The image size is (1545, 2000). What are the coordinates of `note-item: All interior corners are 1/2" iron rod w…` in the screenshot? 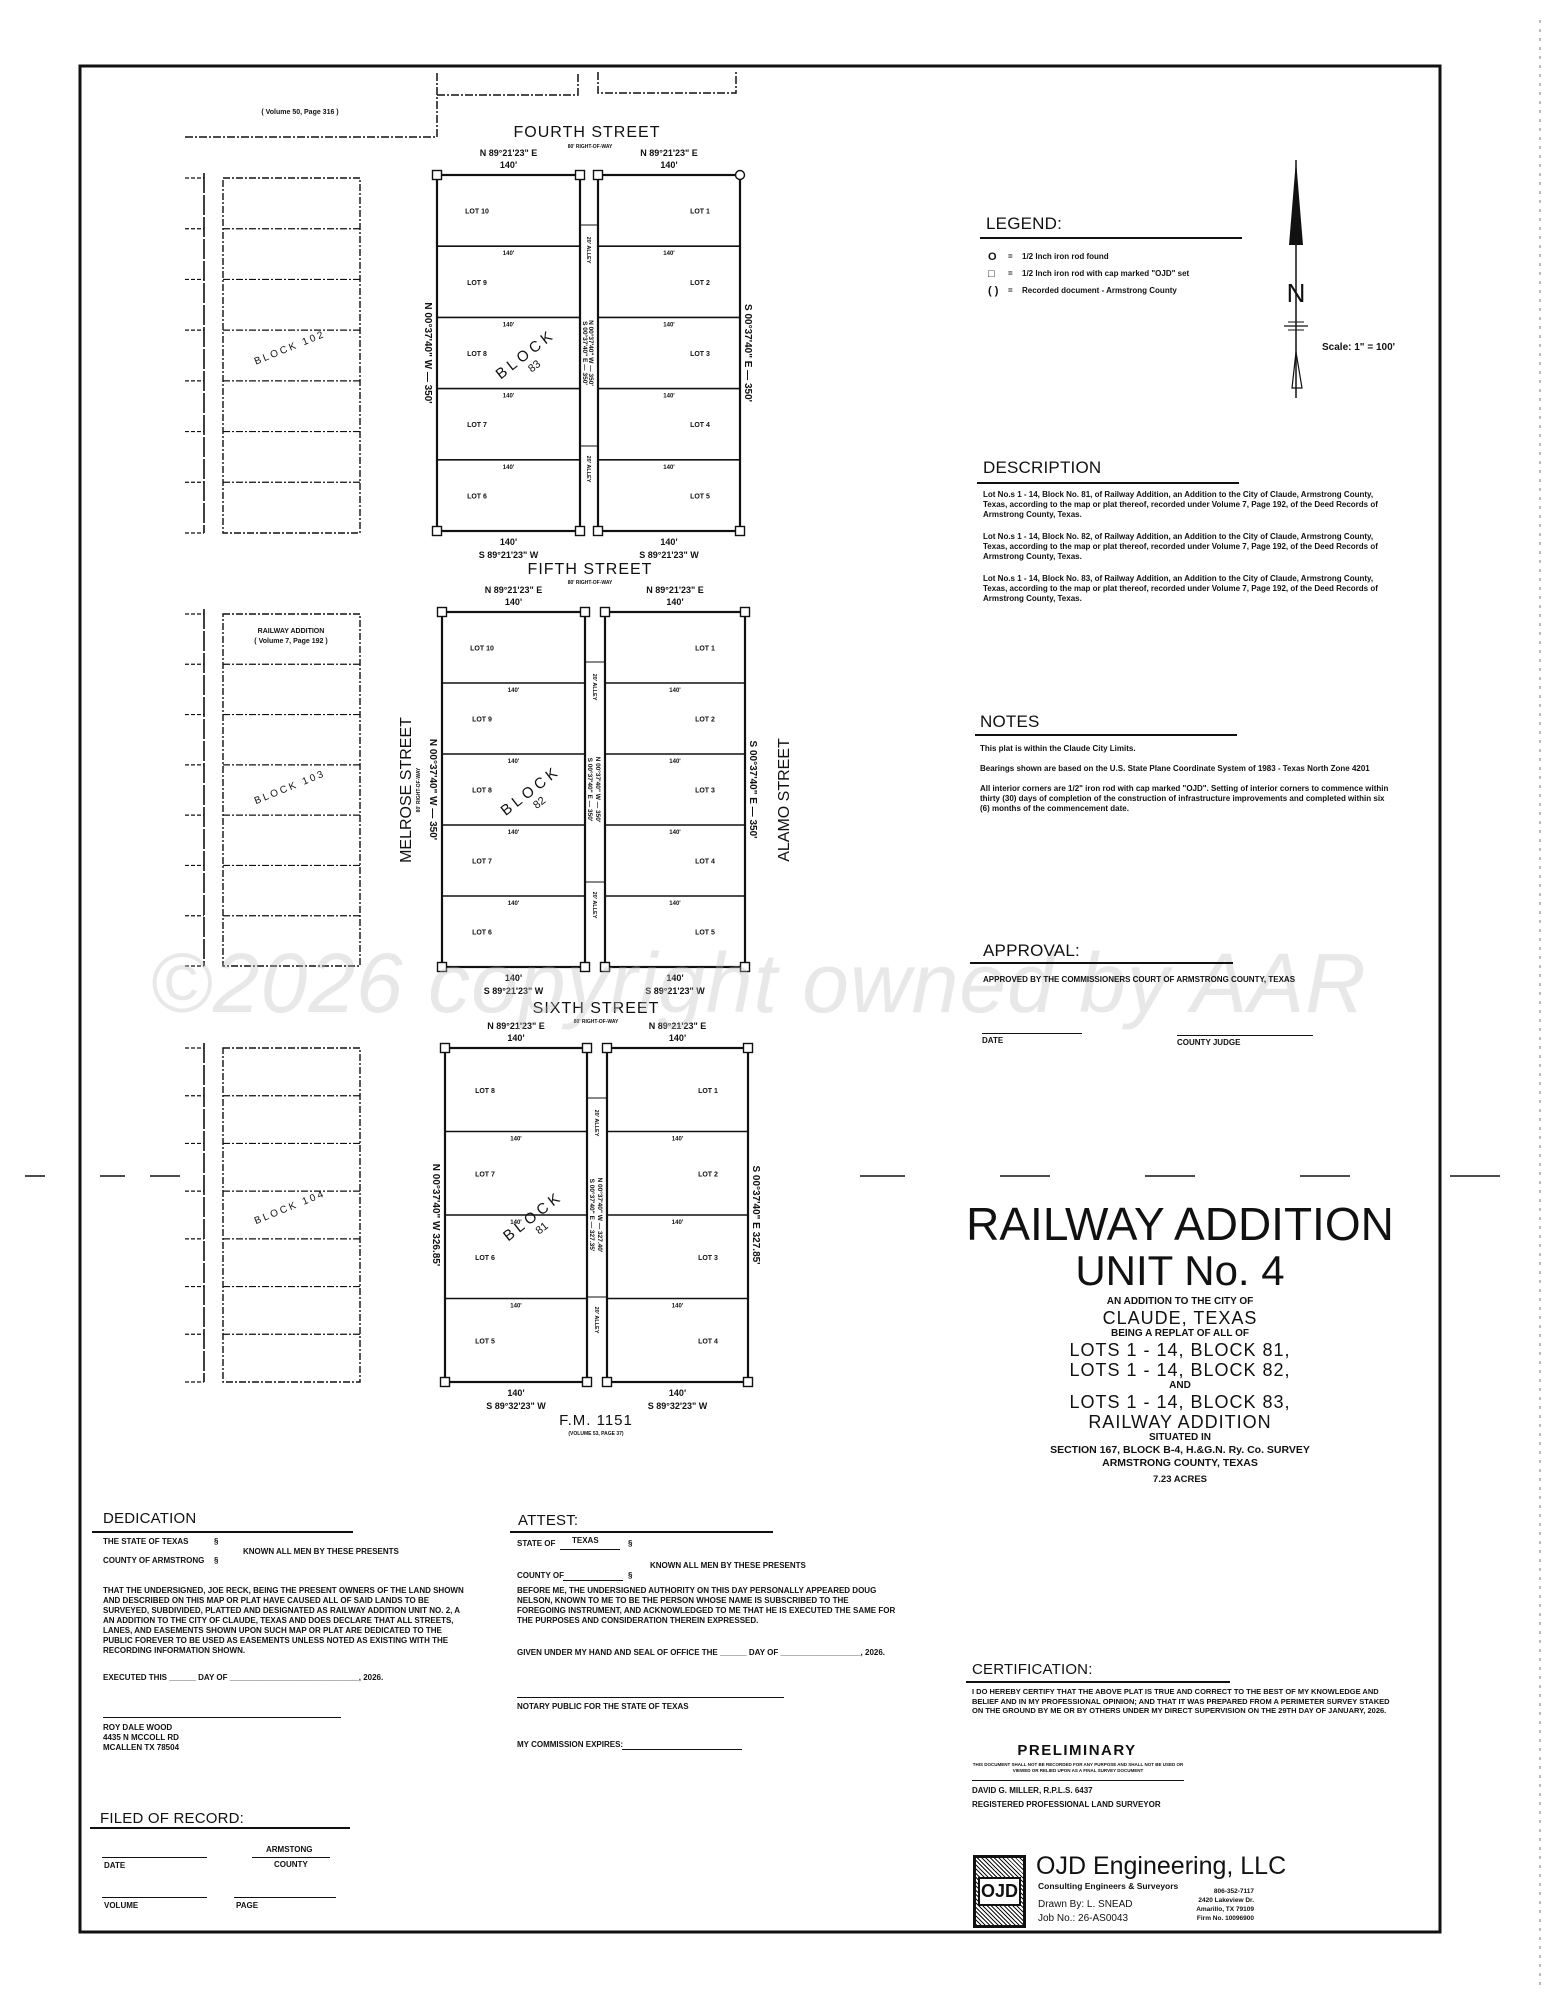 It's located at (1184, 798).